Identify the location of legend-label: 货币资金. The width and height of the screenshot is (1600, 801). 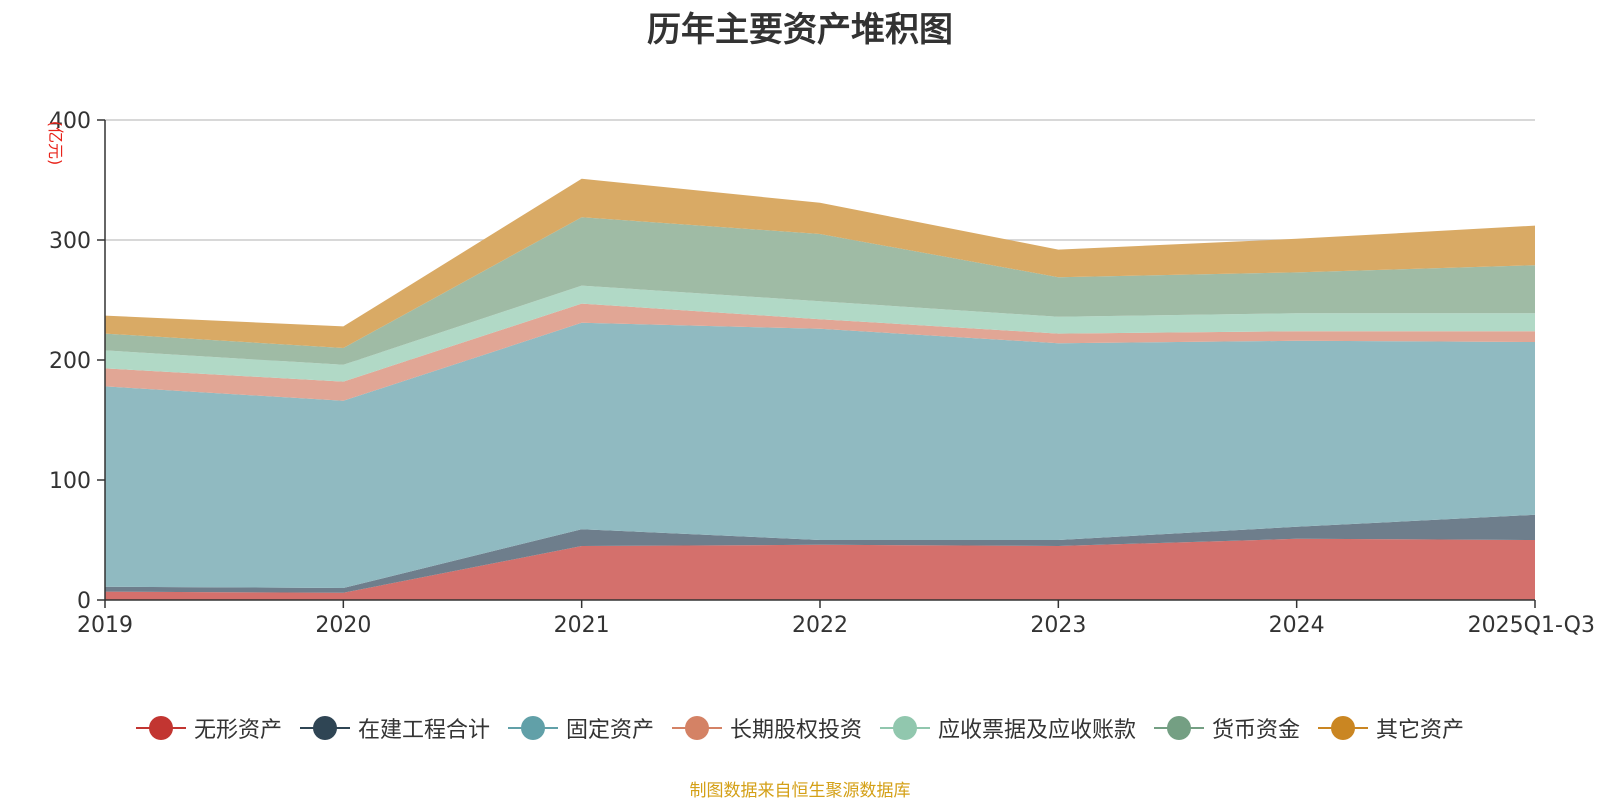
(1256, 730).